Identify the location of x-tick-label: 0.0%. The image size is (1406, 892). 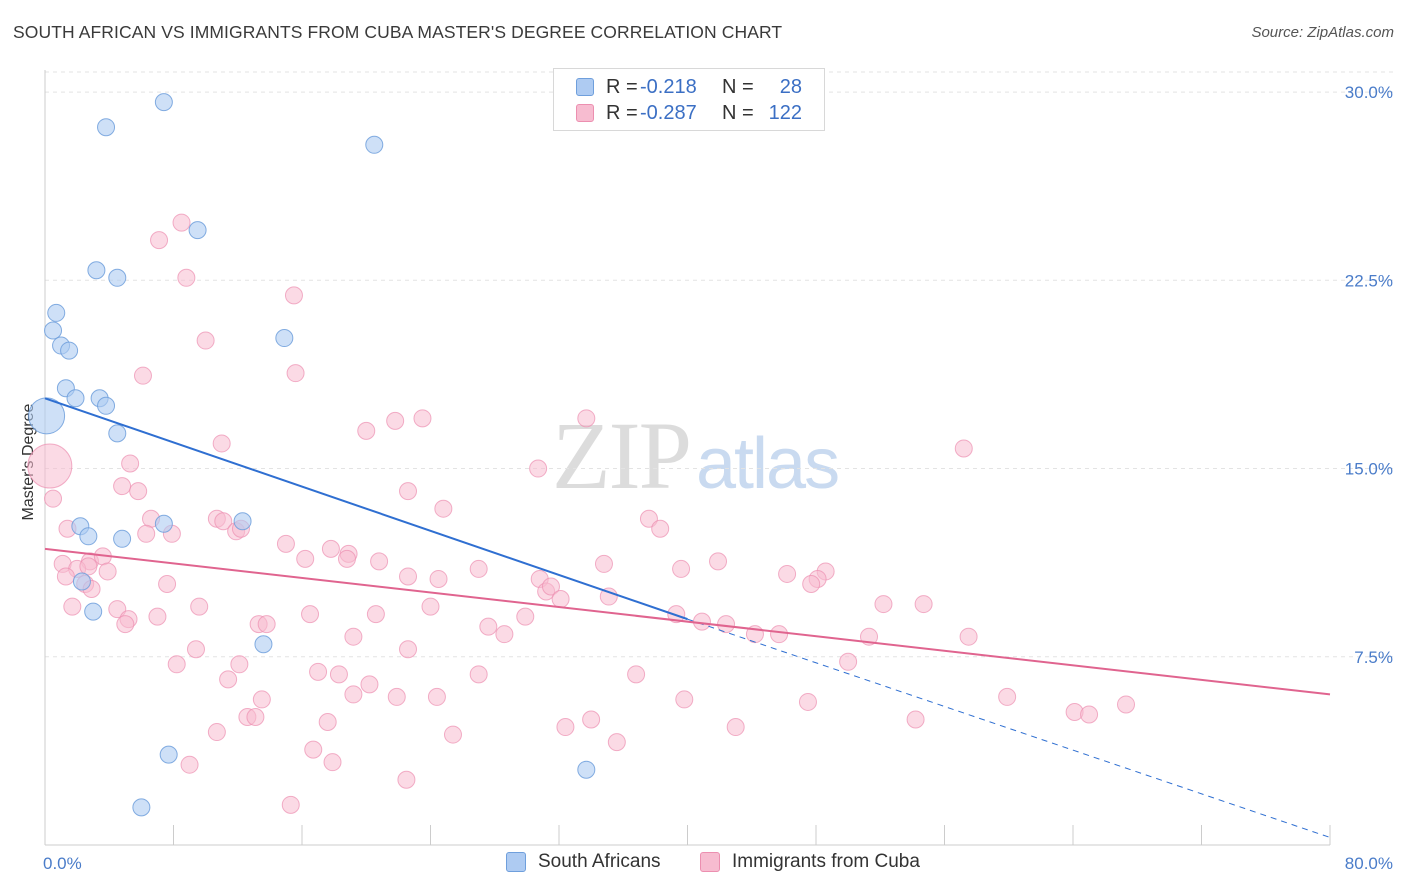
(62, 863).